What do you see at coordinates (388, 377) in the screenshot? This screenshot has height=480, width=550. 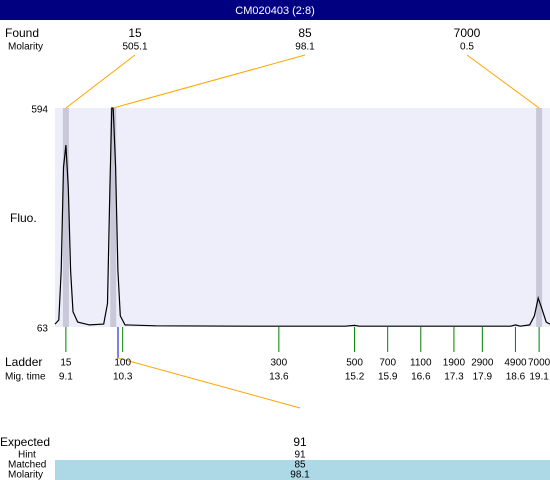 I see `ladder-migtime: 15.9` at bounding box center [388, 377].